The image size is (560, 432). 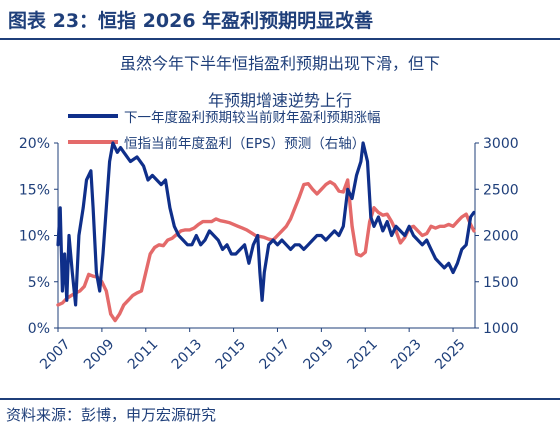 What do you see at coordinates (318, 354) in the screenshot?
I see `x-tick-label: 2019` at bounding box center [318, 354].